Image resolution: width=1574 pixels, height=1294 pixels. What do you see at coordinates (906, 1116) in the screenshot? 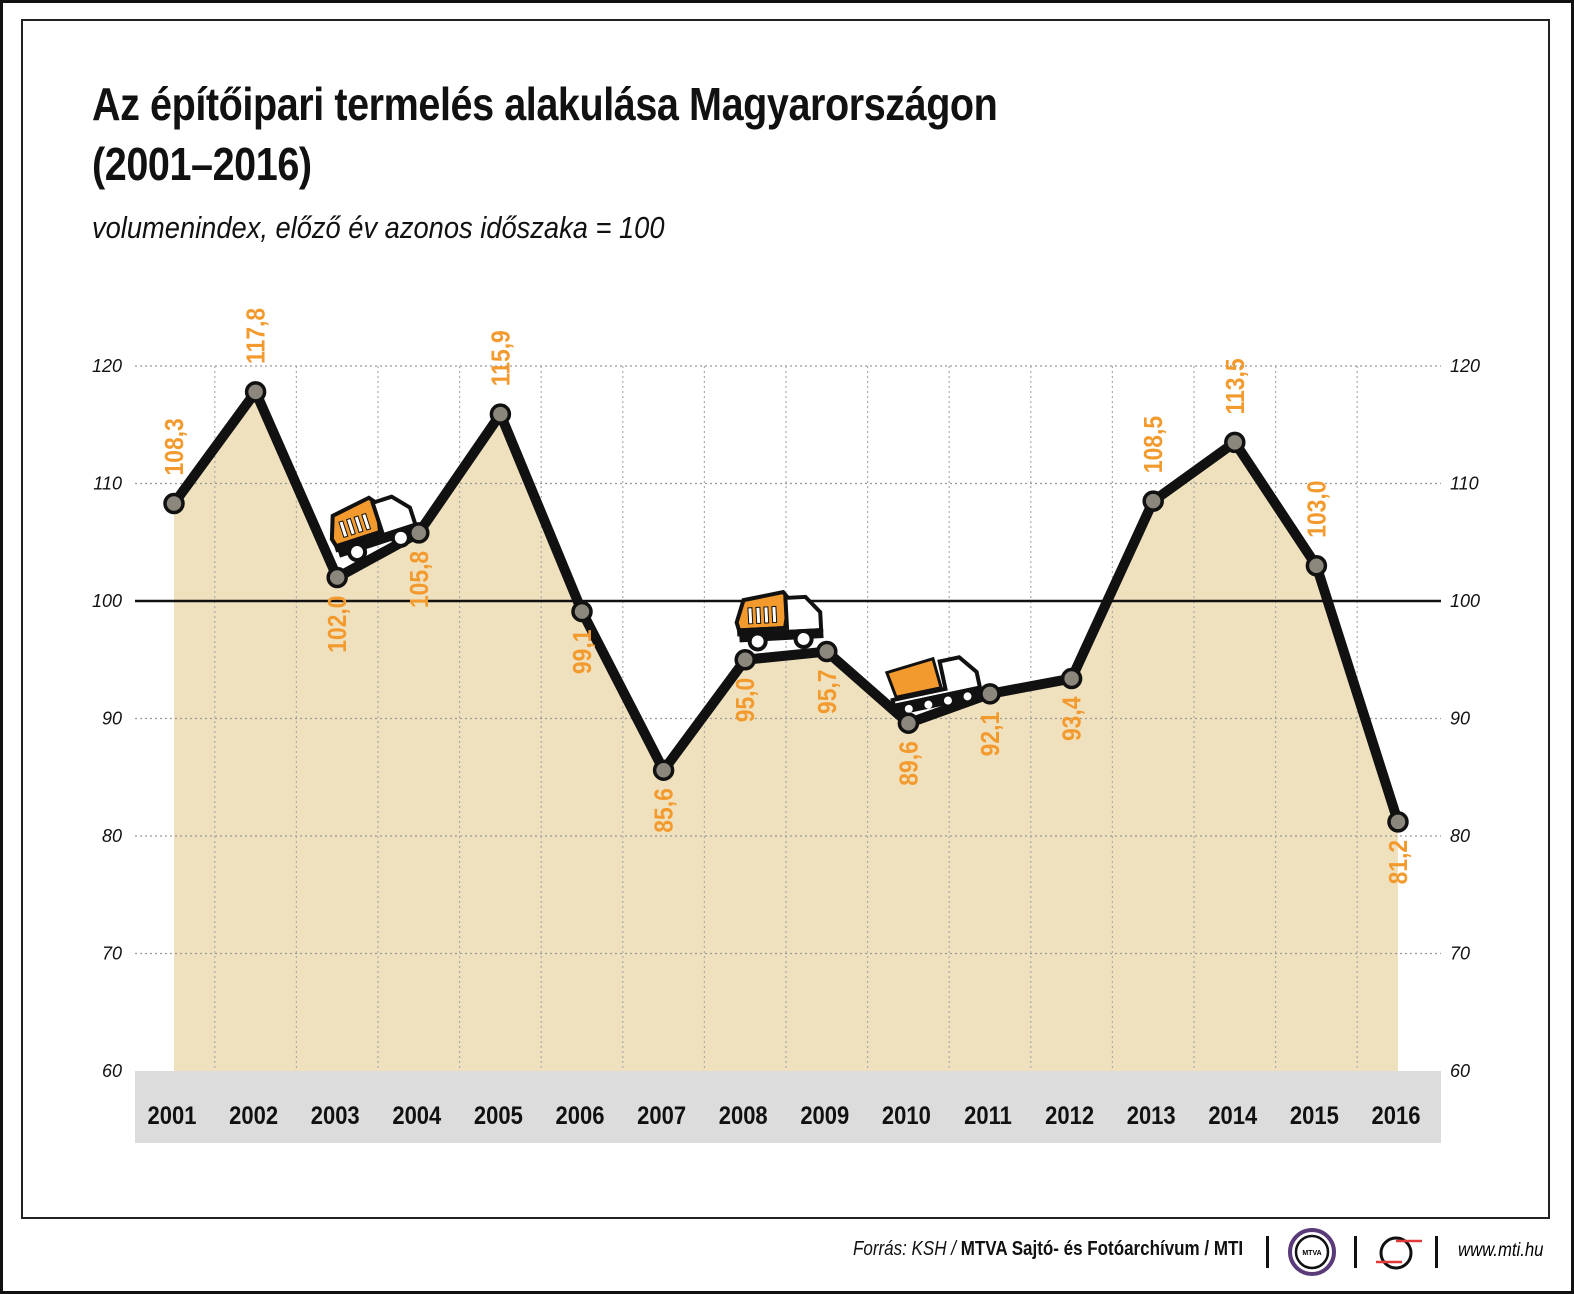
I see `x-tick-label: 2010` at bounding box center [906, 1116].